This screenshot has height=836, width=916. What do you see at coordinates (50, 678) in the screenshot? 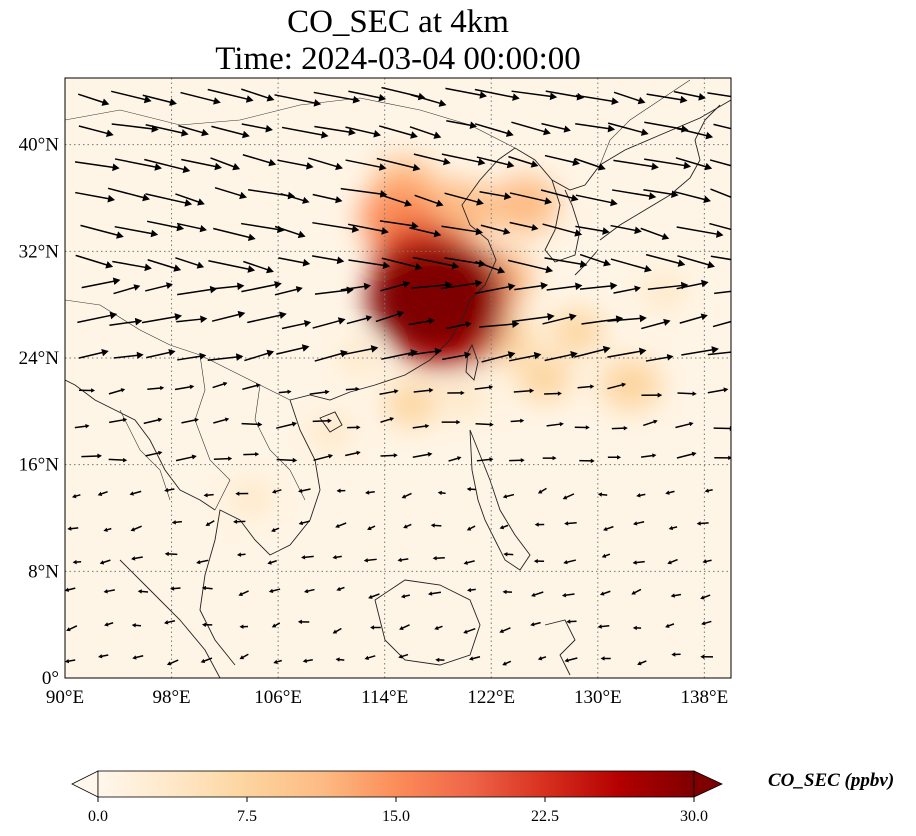
I see `lat-tick-label: 0°` at bounding box center [50, 678].